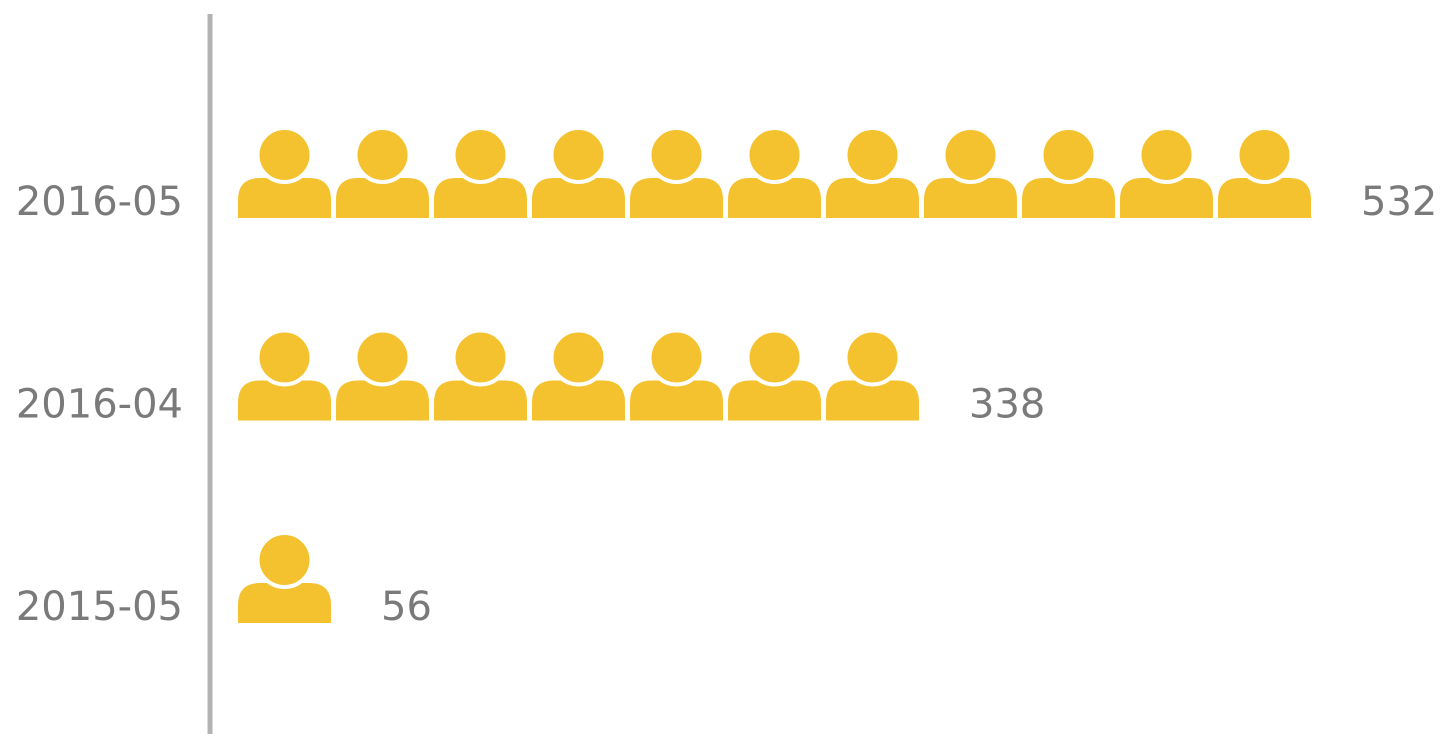  Describe the element at coordinates (406, 607) in the screenshot. I see `value-label: 56` at that location.